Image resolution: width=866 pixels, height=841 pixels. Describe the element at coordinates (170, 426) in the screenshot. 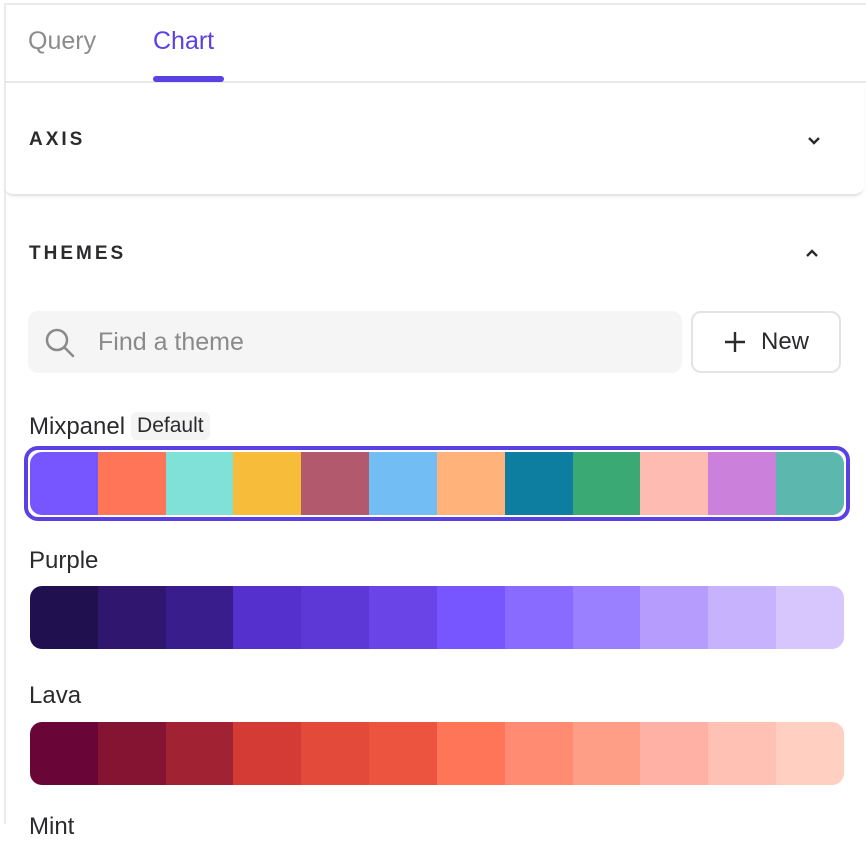

I see `default-badge: Default` at that location.